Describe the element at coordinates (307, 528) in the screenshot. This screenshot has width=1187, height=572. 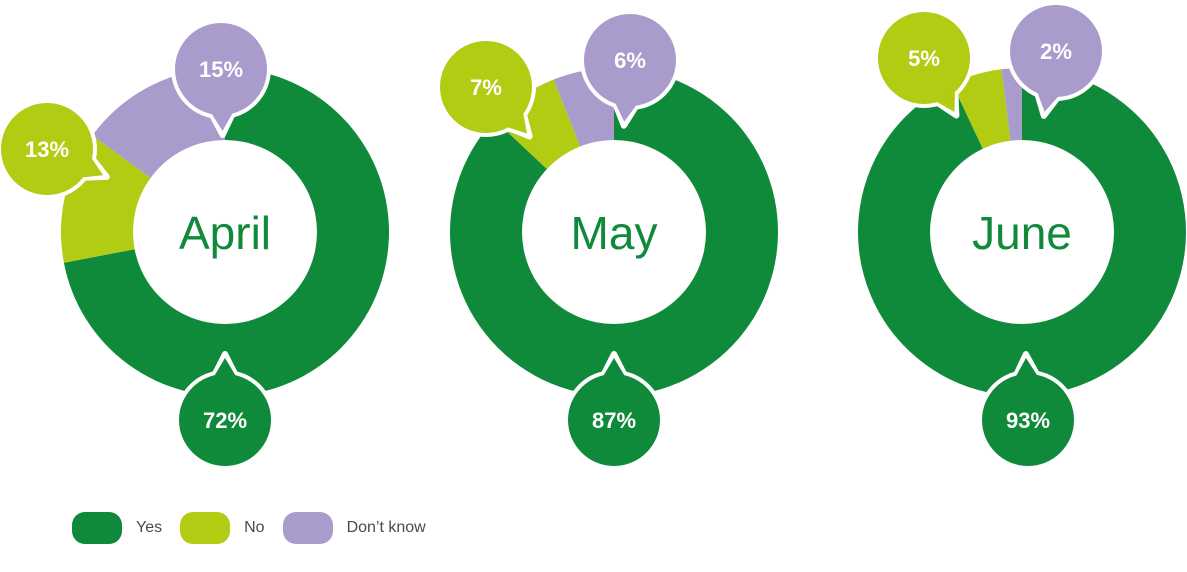
I see `legend-swatch-dont-know` at that location.